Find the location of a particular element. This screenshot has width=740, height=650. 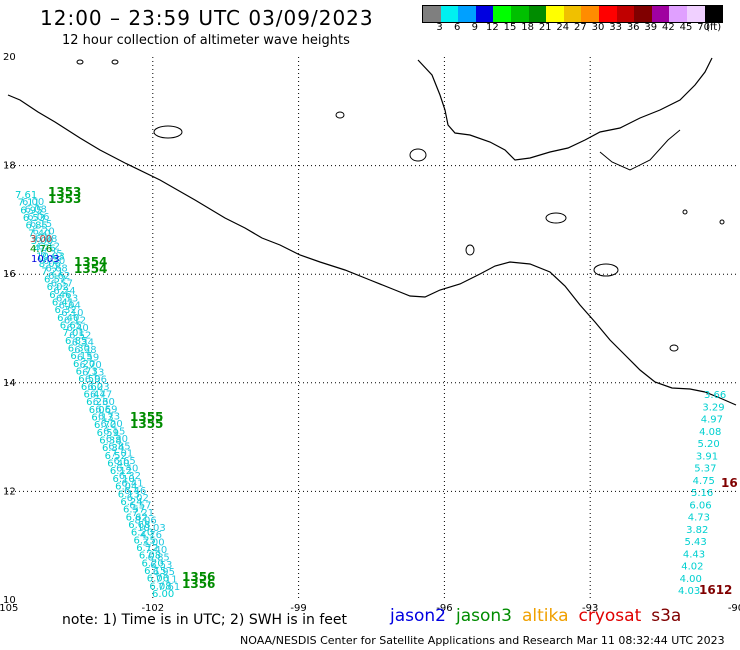

wave-height-value: 6.95 is located at coordinates (31, 210).